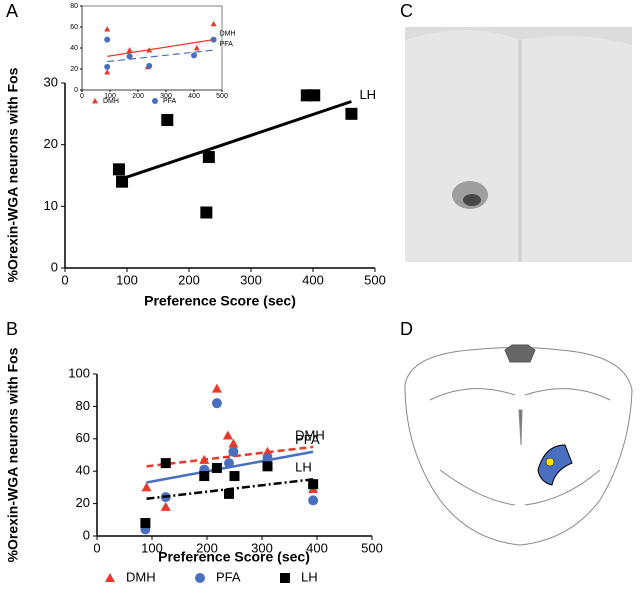 The width and height of the screenshot is (640, 599). What do you see at coordinates (518, 445) in the screenshot?
I see `brain-atlas` at bounding box center [518, 445].